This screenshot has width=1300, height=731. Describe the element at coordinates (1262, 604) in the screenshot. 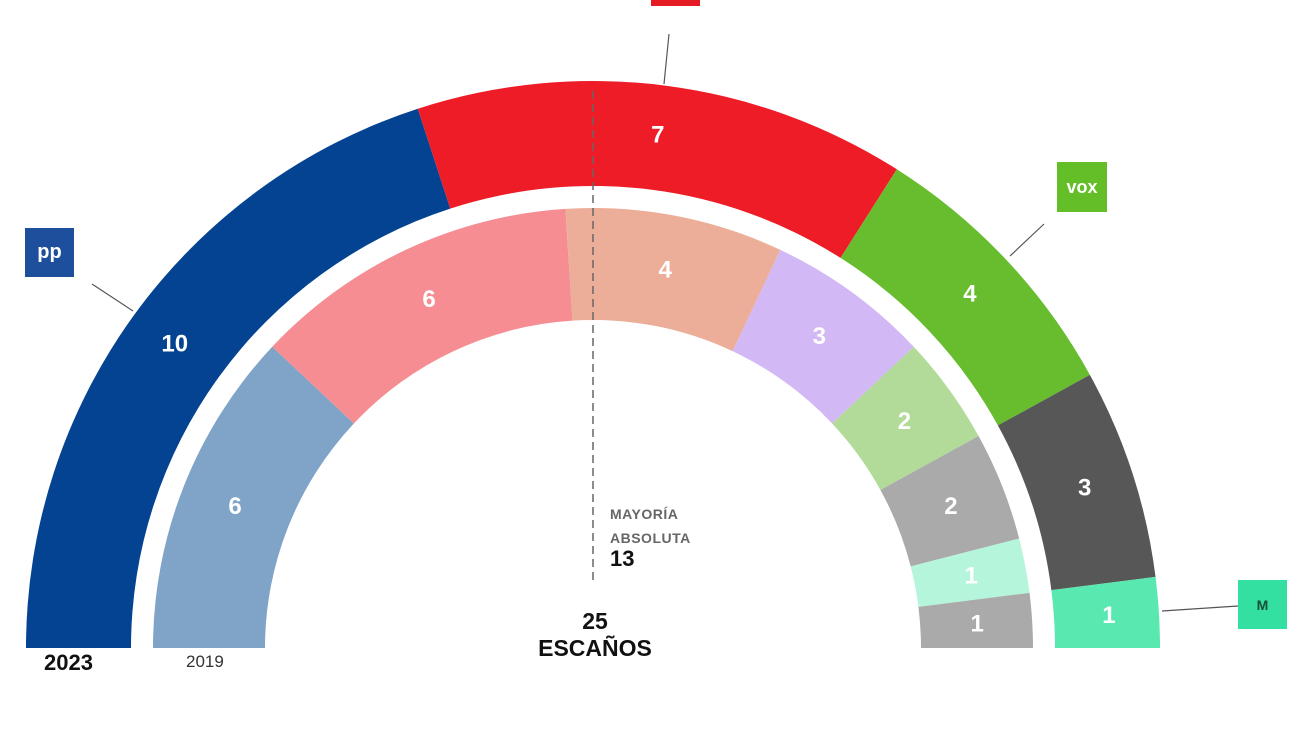

I see `mas-madrid-logo-icon: M` at that location.